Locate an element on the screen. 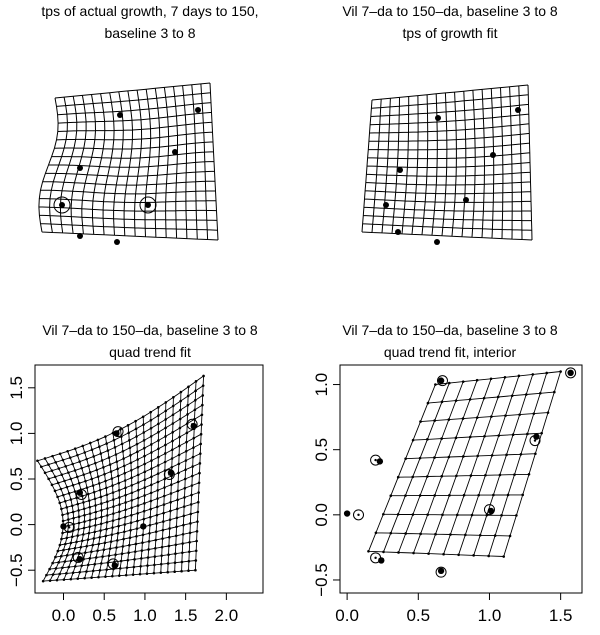 The image size is (600, 635). y-tick-label: 0.5 is located at coordinates (16, 479).